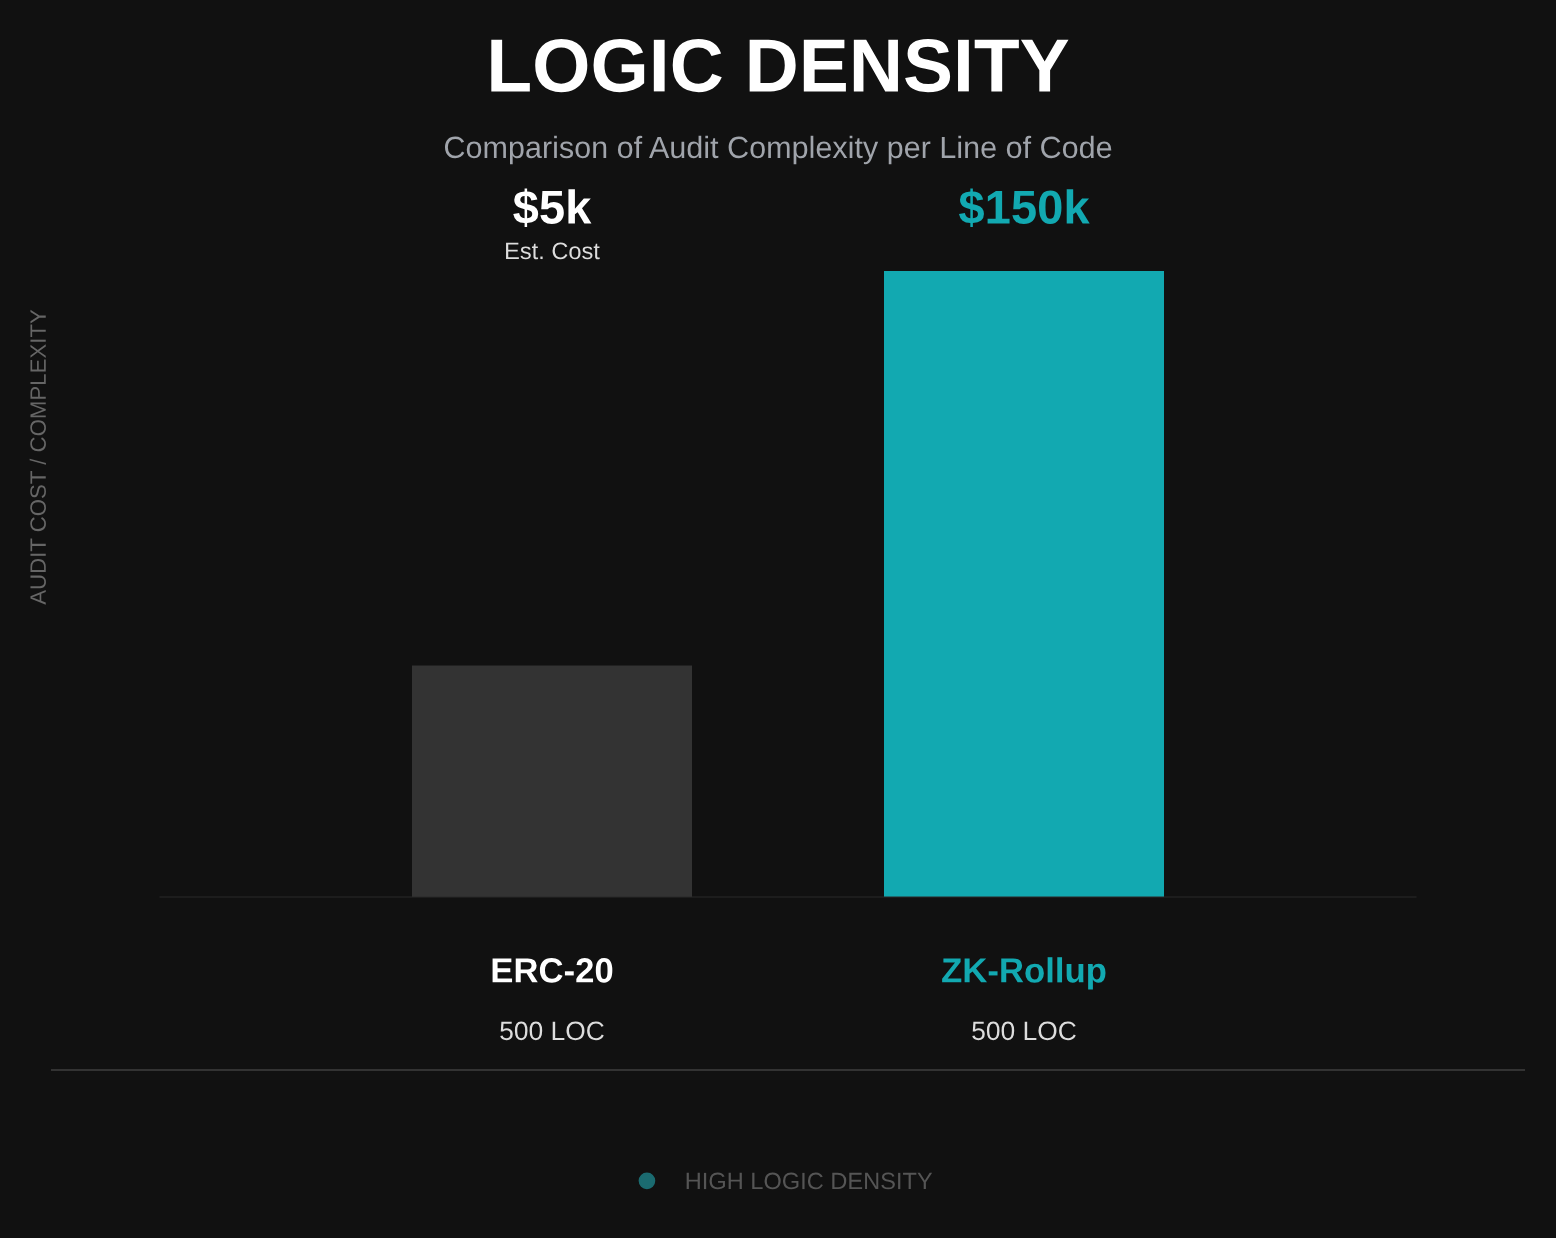 The image size is (1556, 1238). Describe the element at coordinates (778, 150) in the screenshot. I see `chart-subtitle: Comparison of Audit Complexity per Line of Code` at that location.